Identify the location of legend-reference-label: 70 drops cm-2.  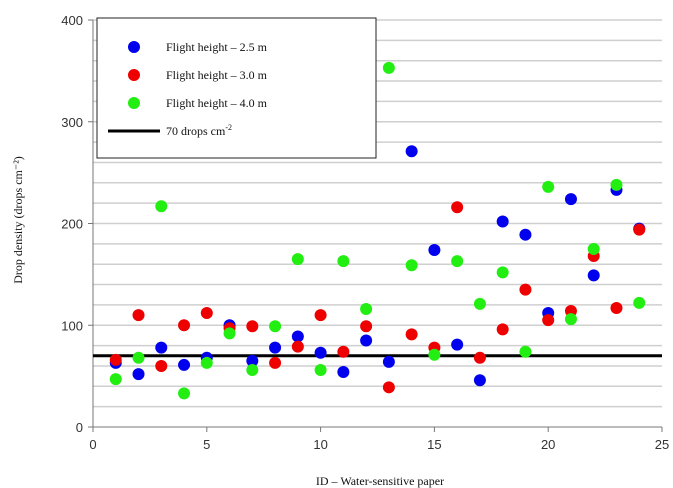
(199, 130).